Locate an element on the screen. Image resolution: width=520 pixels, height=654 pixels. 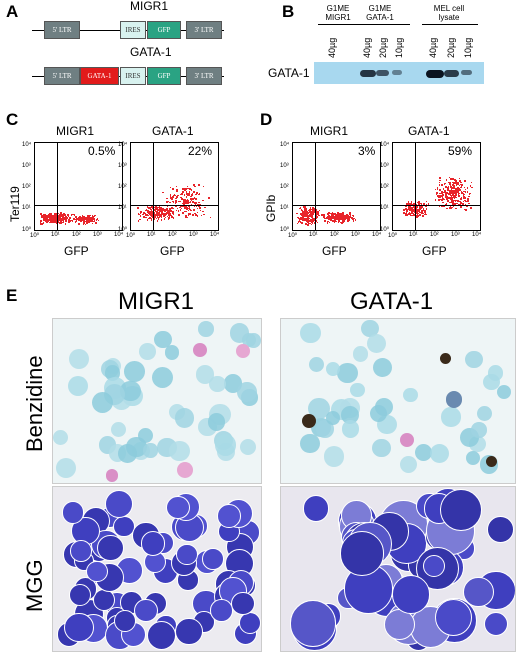
x-tick-label: 10⁰ is located at coordinates (393, 236).